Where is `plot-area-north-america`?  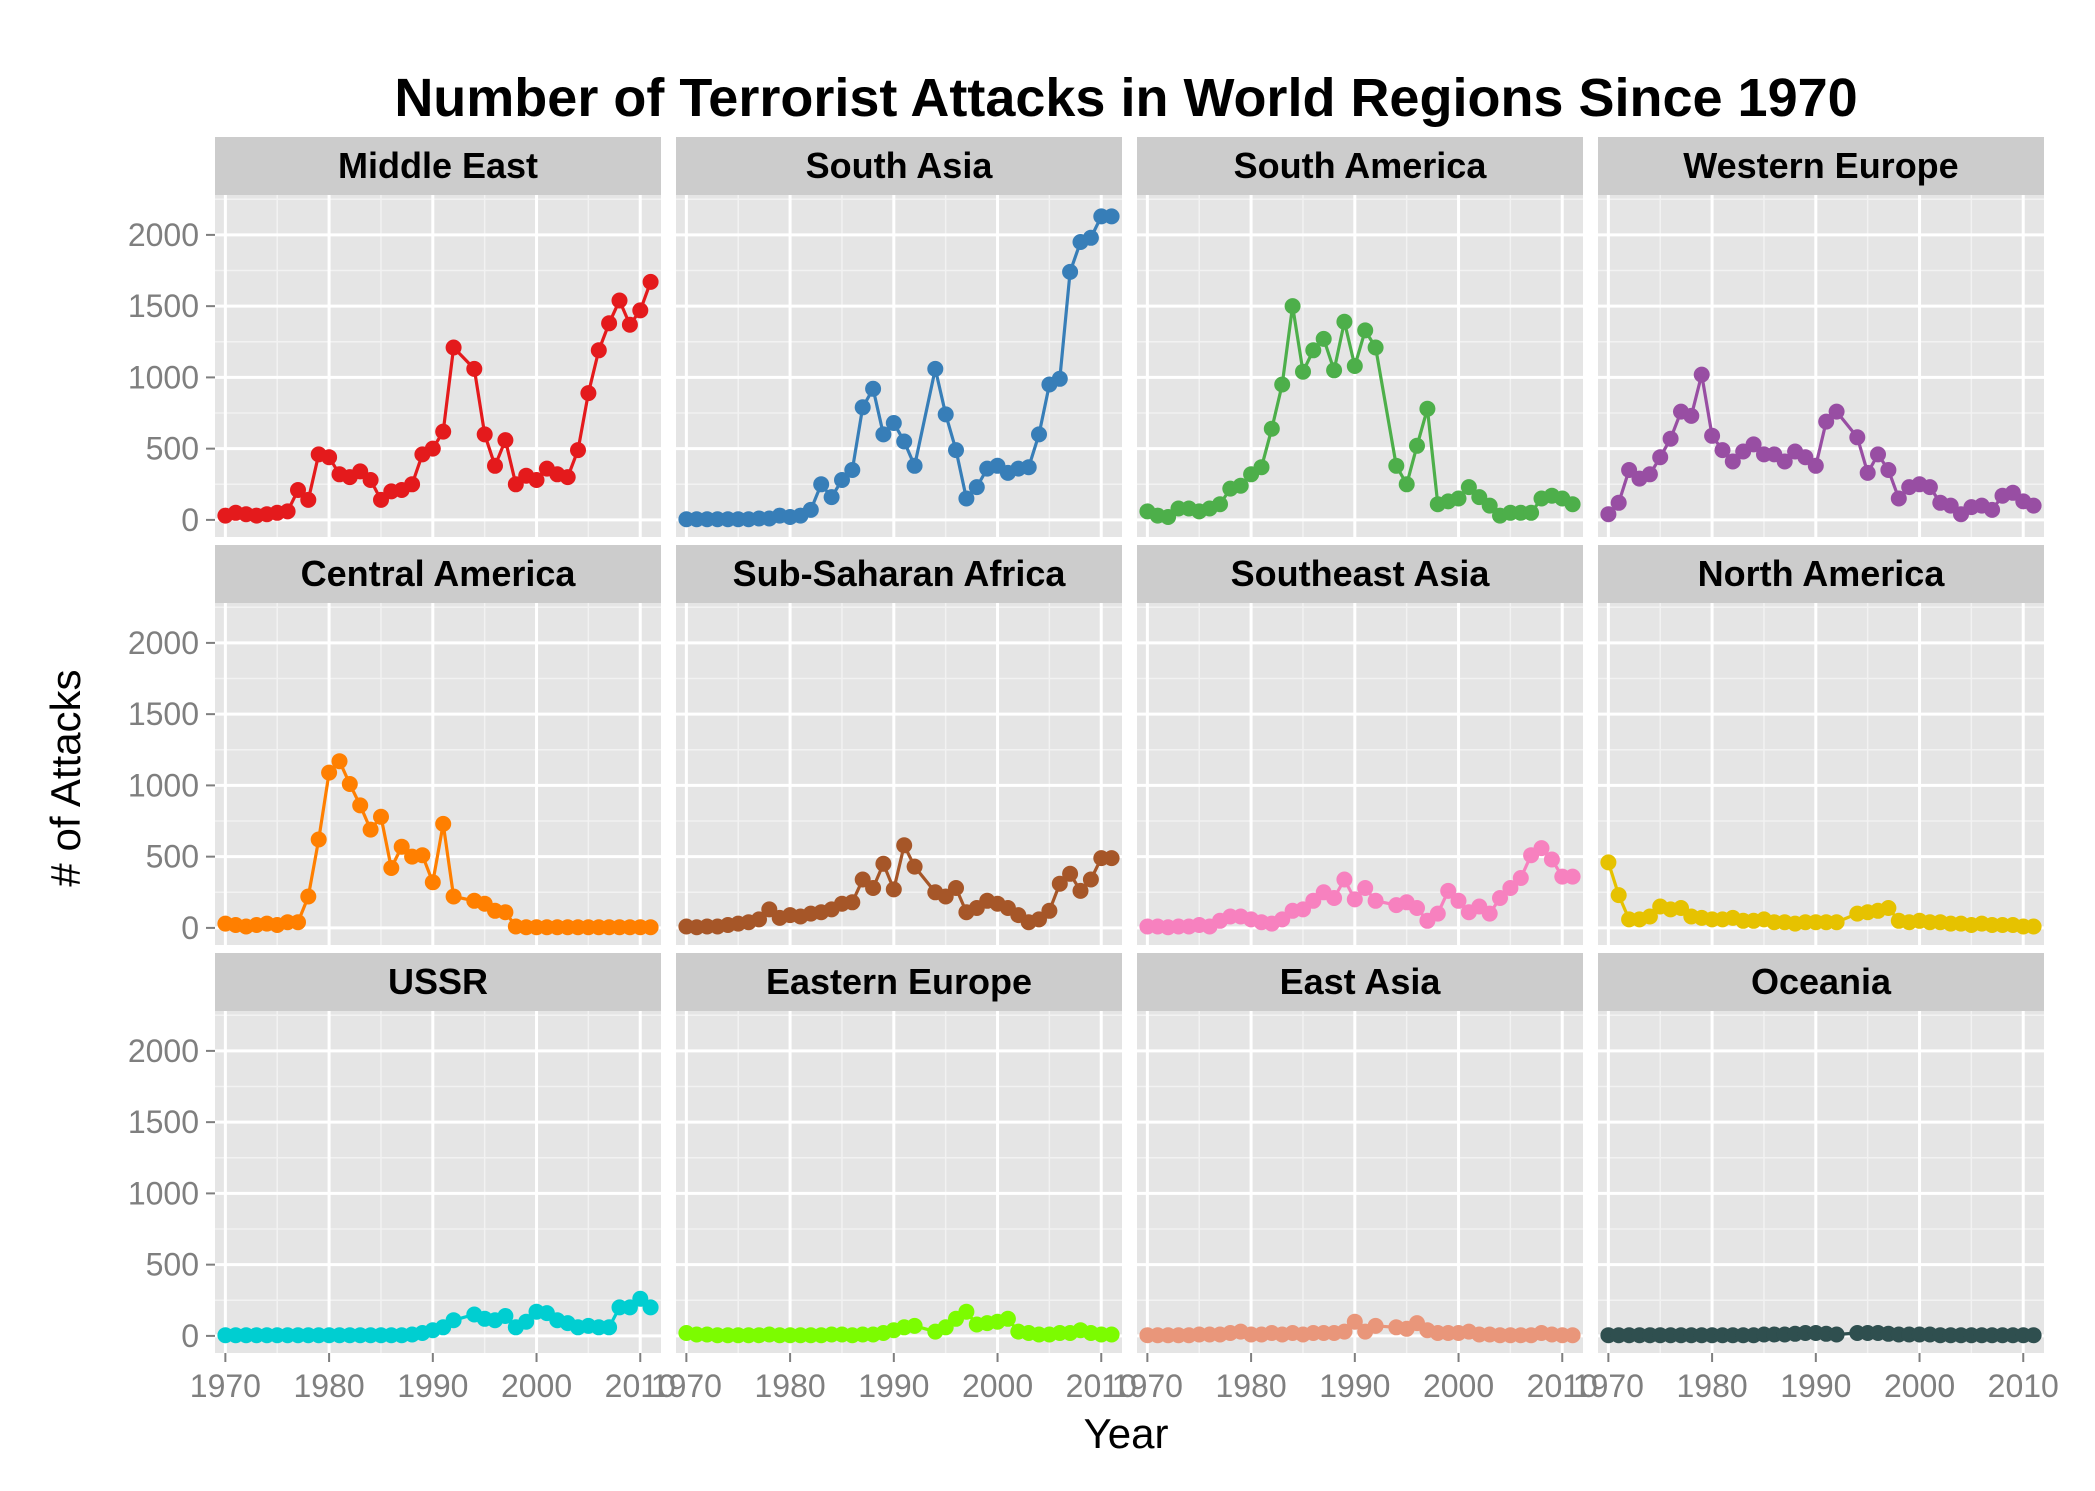 plot-area-north-america is located at coordinates (1821, 774).